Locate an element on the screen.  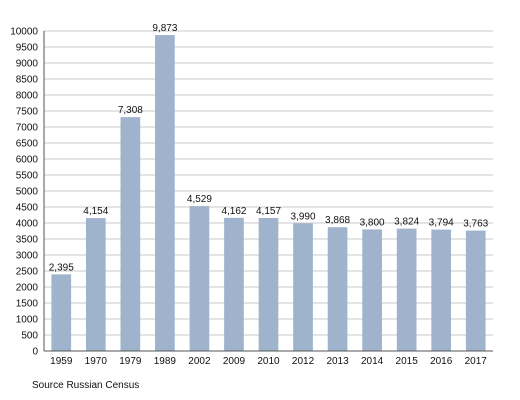
data-label: 2,395 is located at coordinates (61, 267).